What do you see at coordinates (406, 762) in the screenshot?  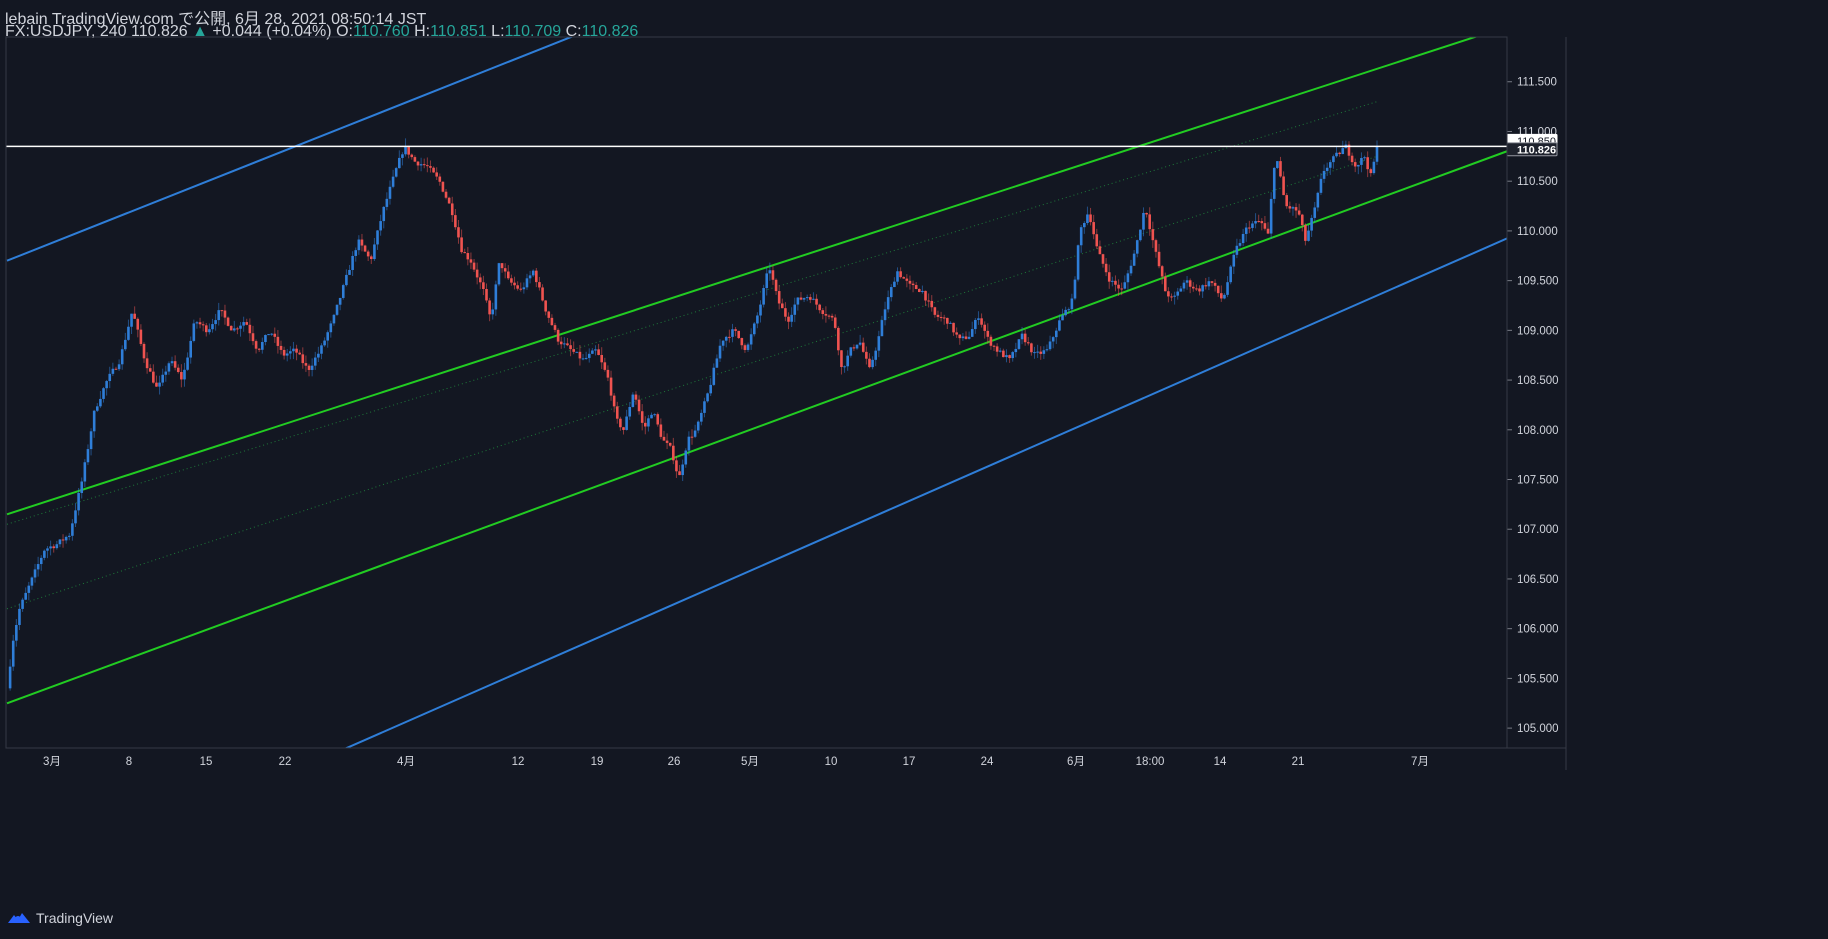 I see `time-tick-label: 4月` at bounding box center [406, 762].